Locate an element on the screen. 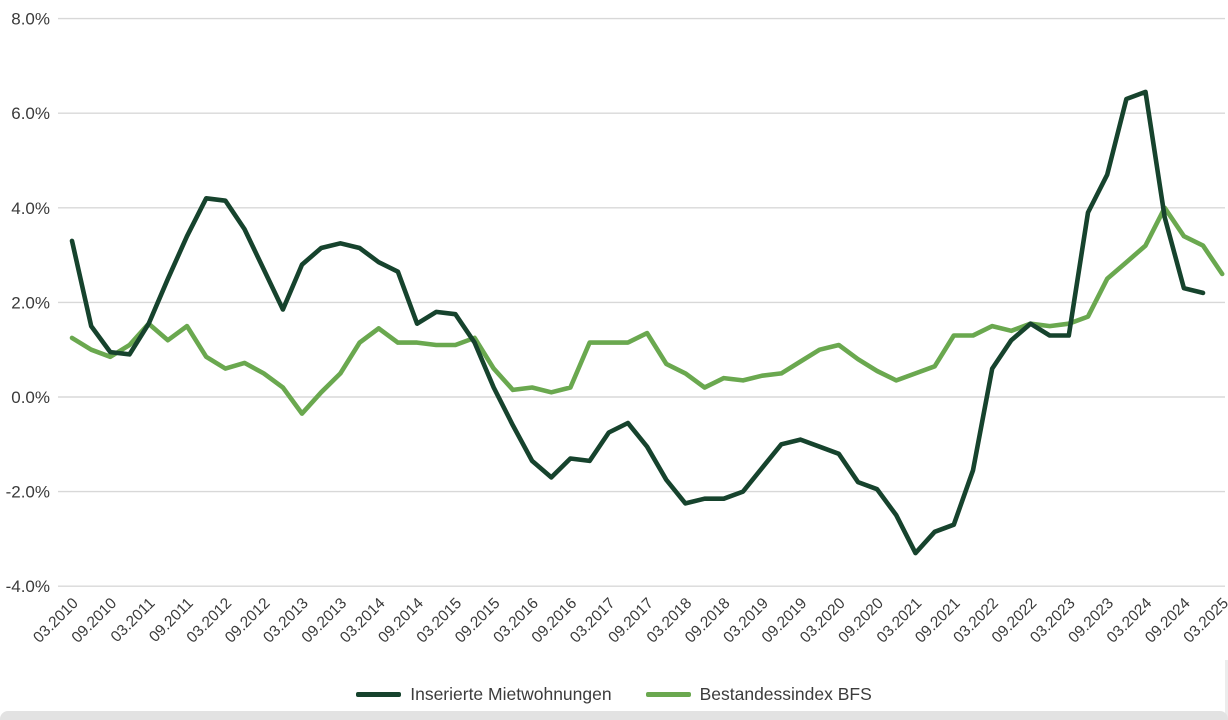 The image size is (1228, 720). legend-item-bestandessindex-bfs: Bestandessindex BFS is located at coordinates (758, 694).